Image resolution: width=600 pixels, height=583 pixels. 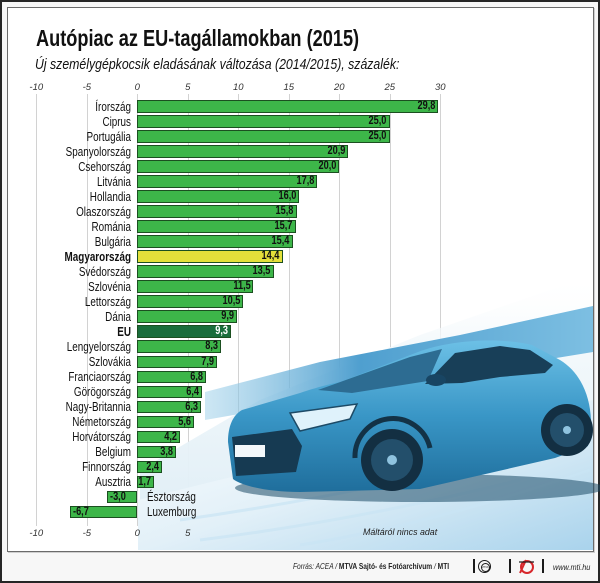 I want to click on x-tick-label-top: 20, so click(x=339, y=87).